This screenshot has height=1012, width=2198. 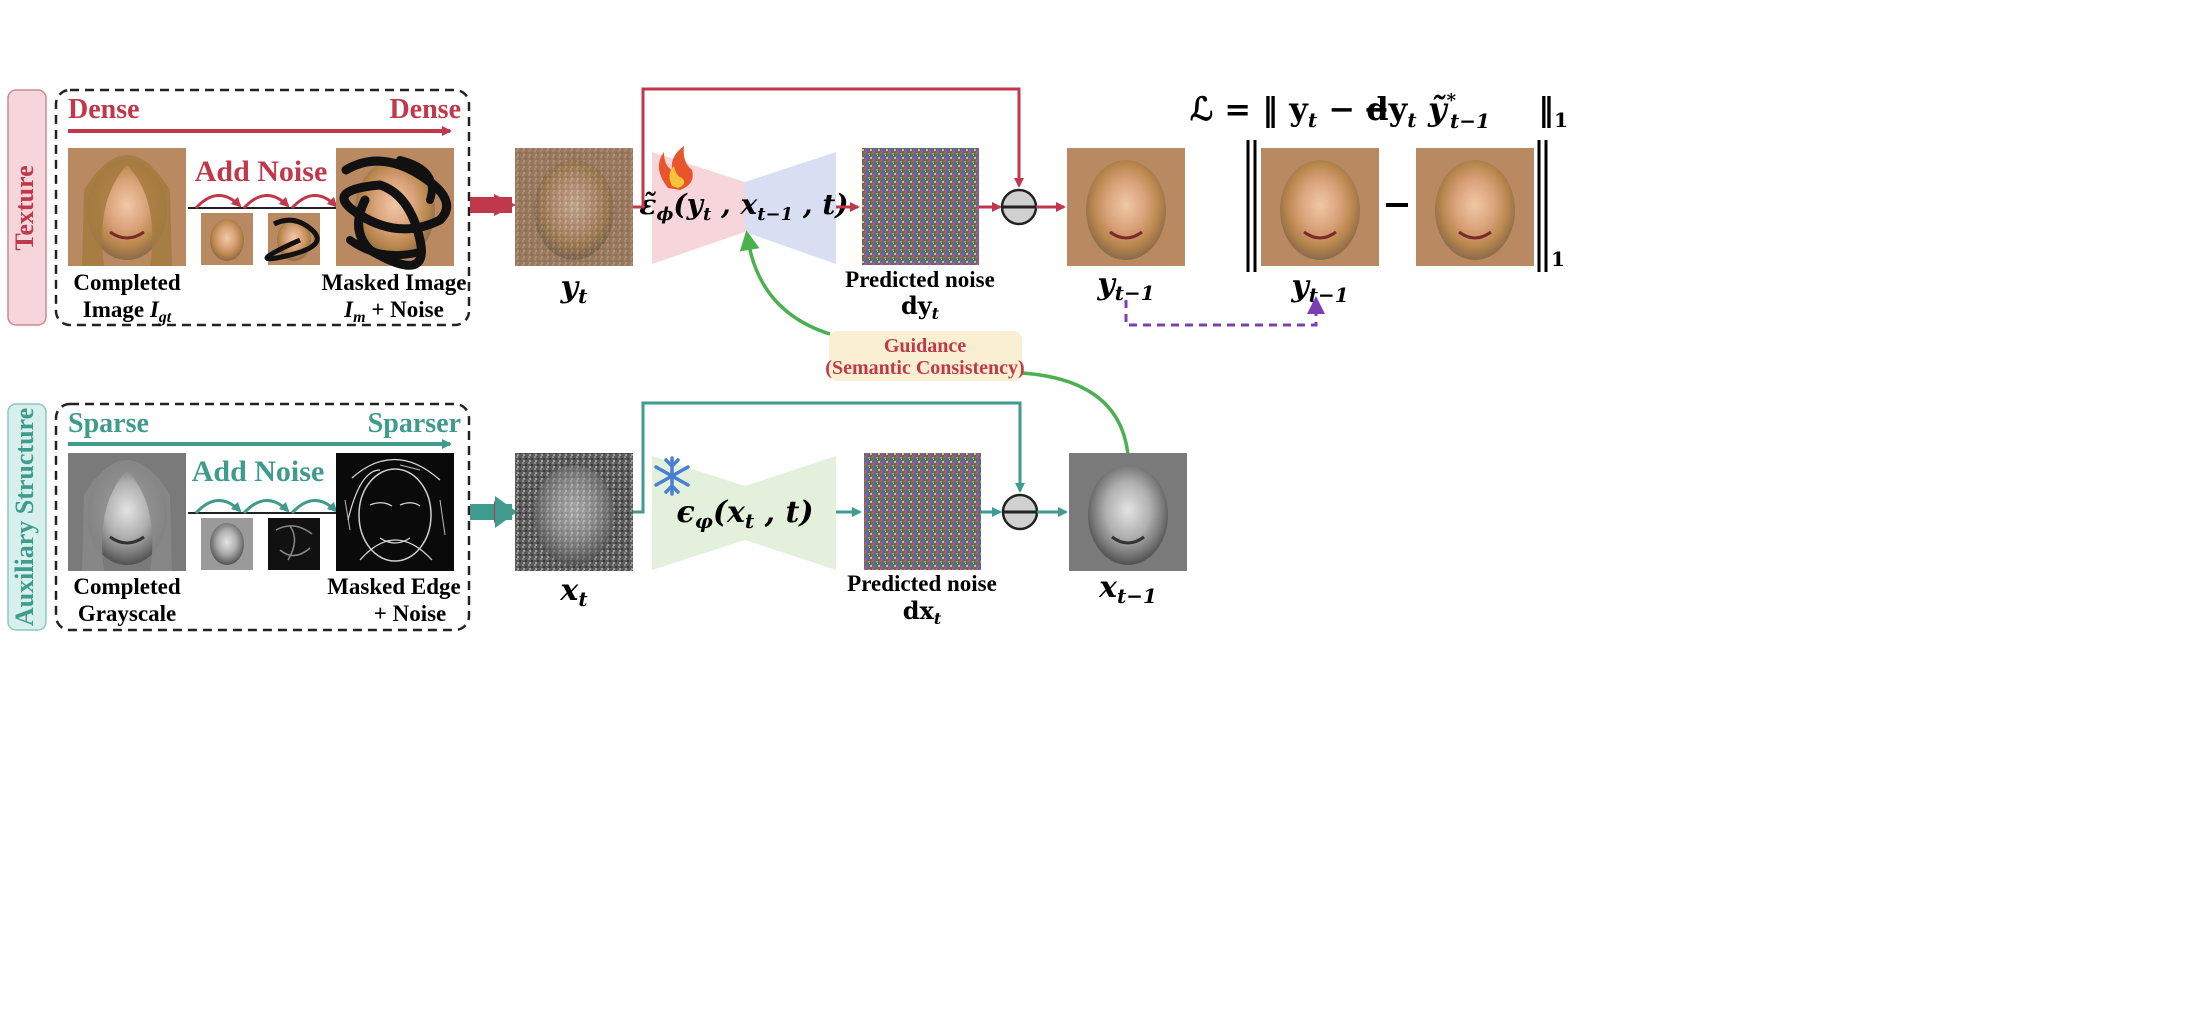 What do you see at coordinates (1106, 284) in the screenshot?
I see `texture-output-symbol: y` at bounding box center [1106, 284].